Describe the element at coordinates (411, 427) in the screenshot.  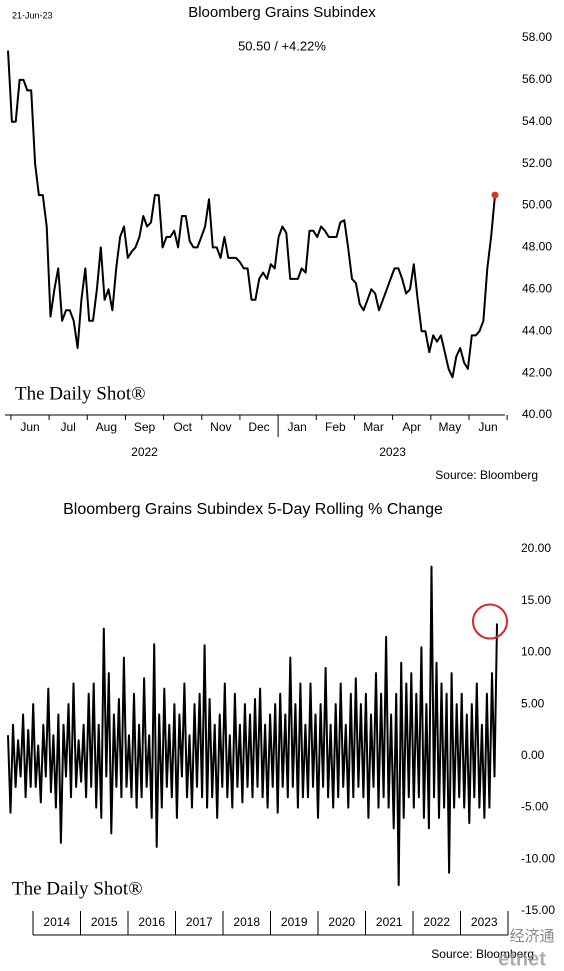
I see `x-tick-label: Apr` at that location.